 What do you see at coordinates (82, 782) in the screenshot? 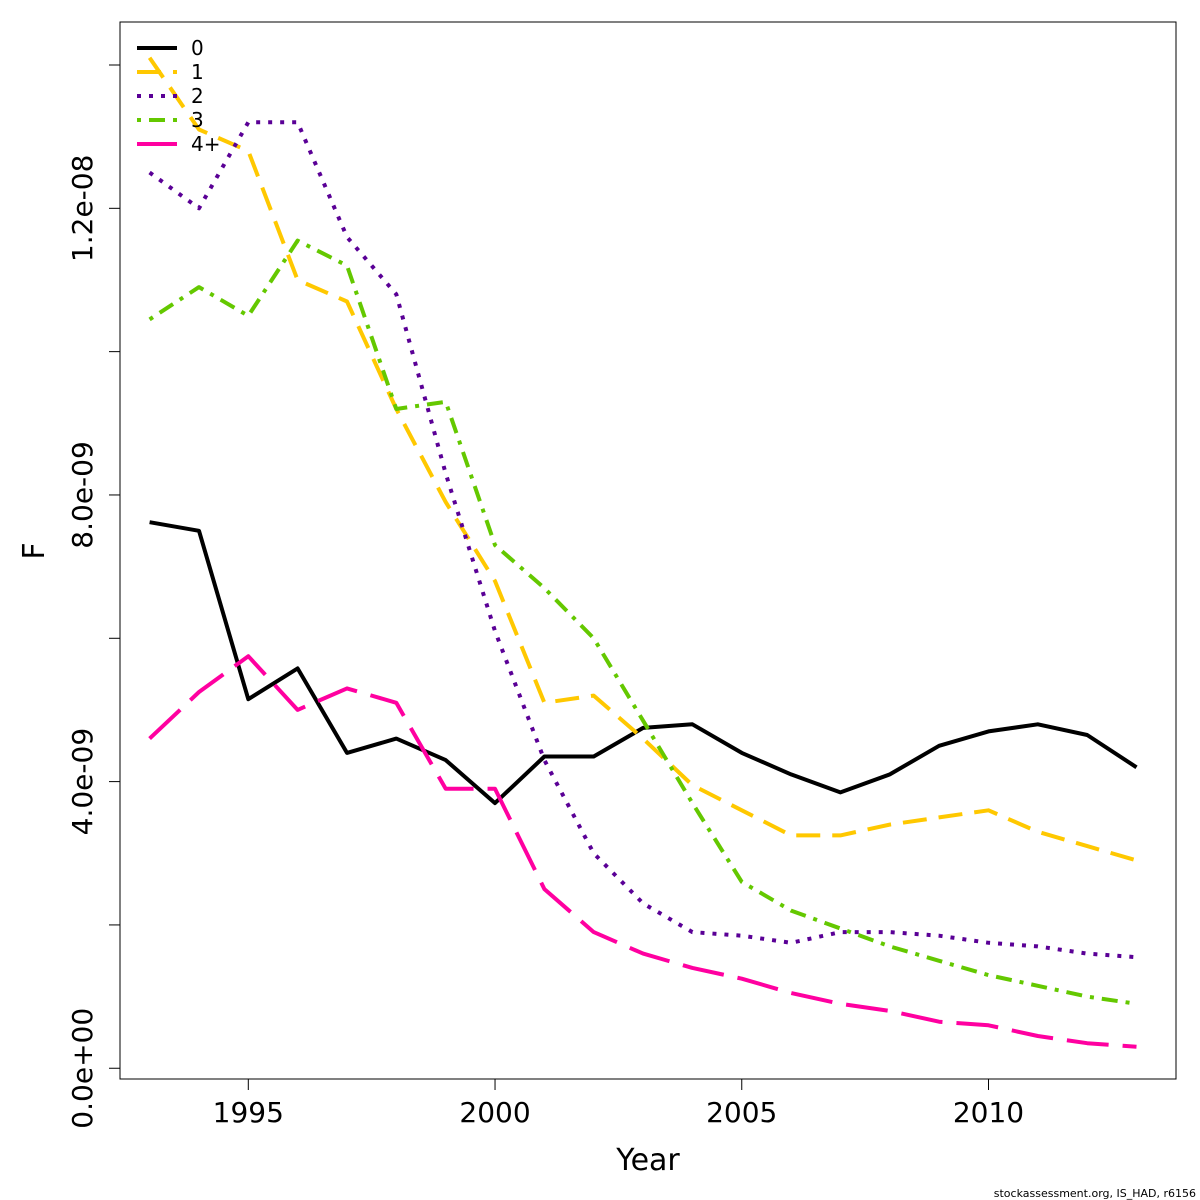
I see `y-tick-label: 4.0e-09` at bounding box center [82, 782].